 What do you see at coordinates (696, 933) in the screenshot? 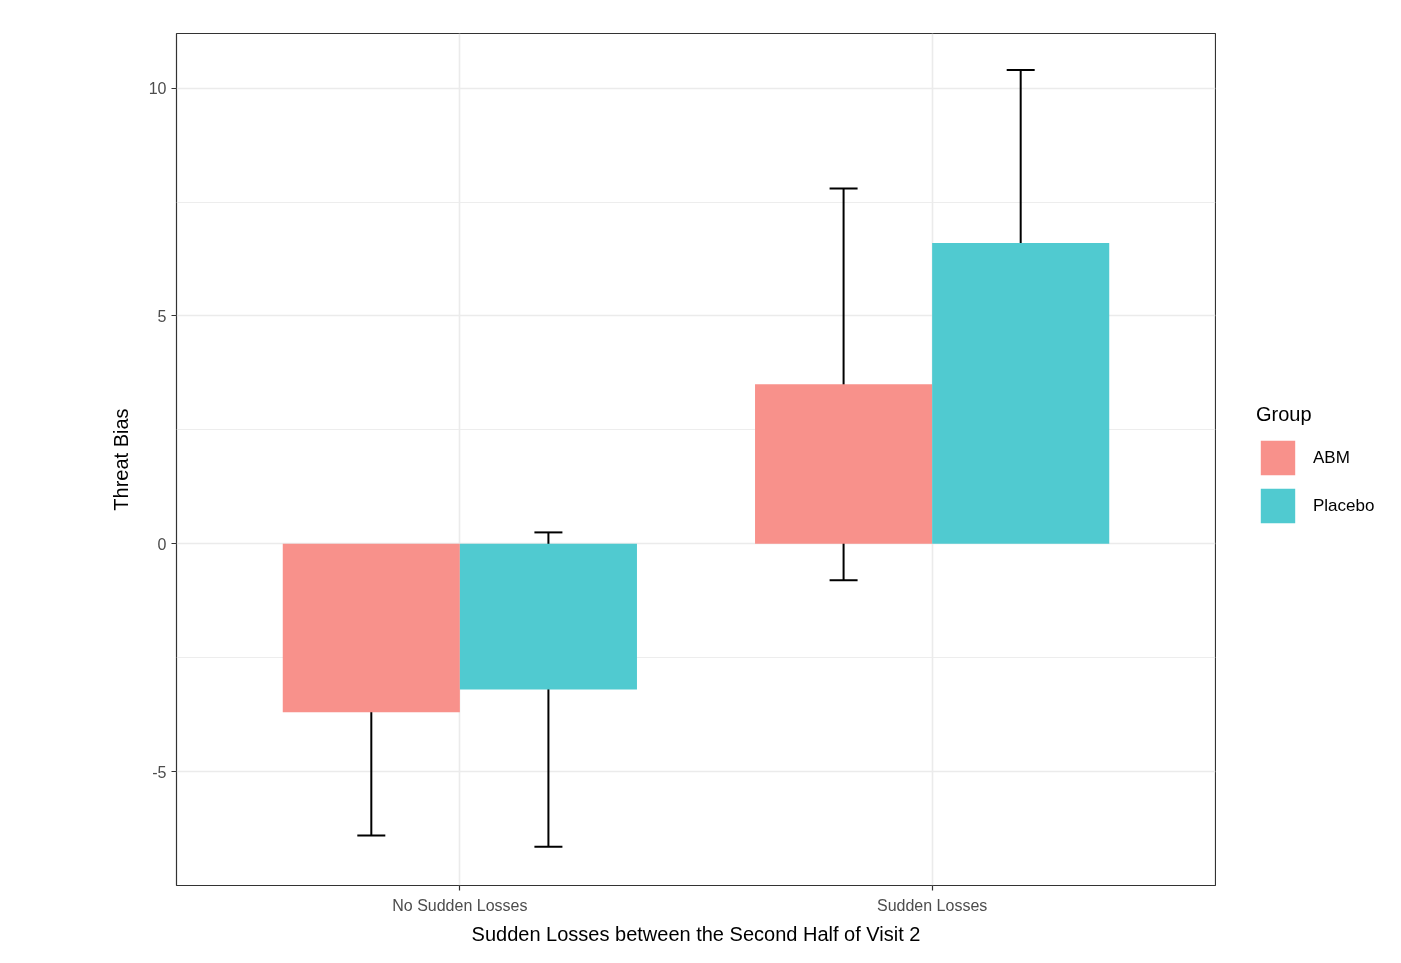
I see `x-axis-title: Sudden Losses between the Second Half of Visit 2` at bounding box center [696, 933].